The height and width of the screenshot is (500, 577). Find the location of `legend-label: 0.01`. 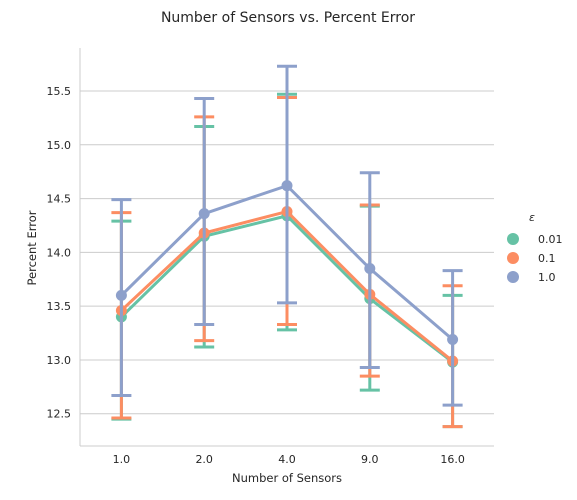

legend-label: 0.01 is located at coordinates (550, 239).